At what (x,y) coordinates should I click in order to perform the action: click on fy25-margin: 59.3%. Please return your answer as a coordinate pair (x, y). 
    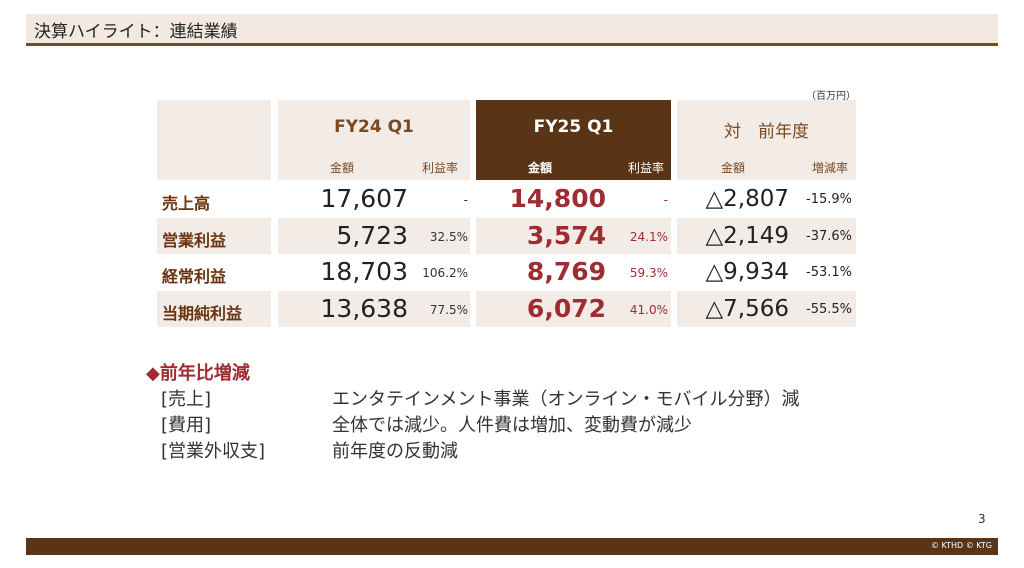
    Looking at the image, I should click on (648, 273).